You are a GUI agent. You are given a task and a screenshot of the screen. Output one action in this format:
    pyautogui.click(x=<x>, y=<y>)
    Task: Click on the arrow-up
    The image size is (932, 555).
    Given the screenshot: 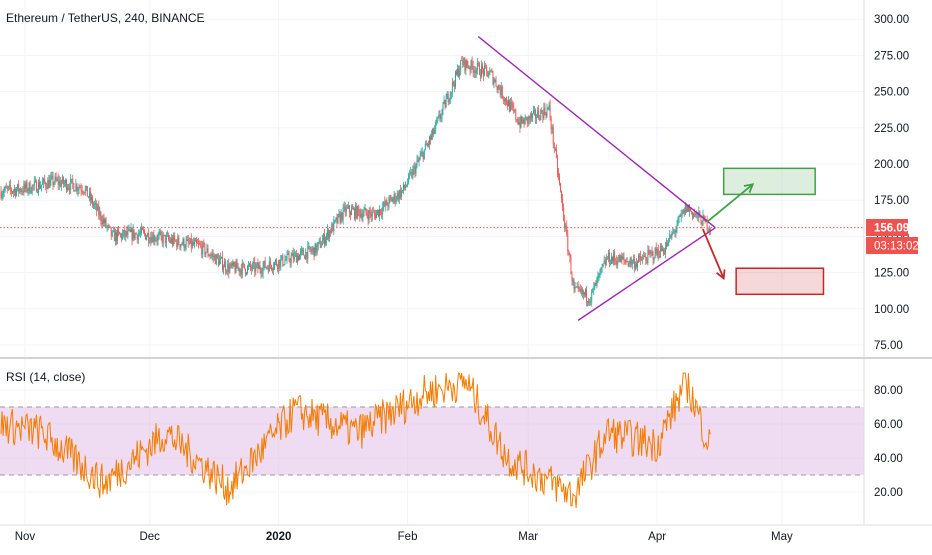 What is the action you would take?
    pyautogui.click(x=730, y=203)
    